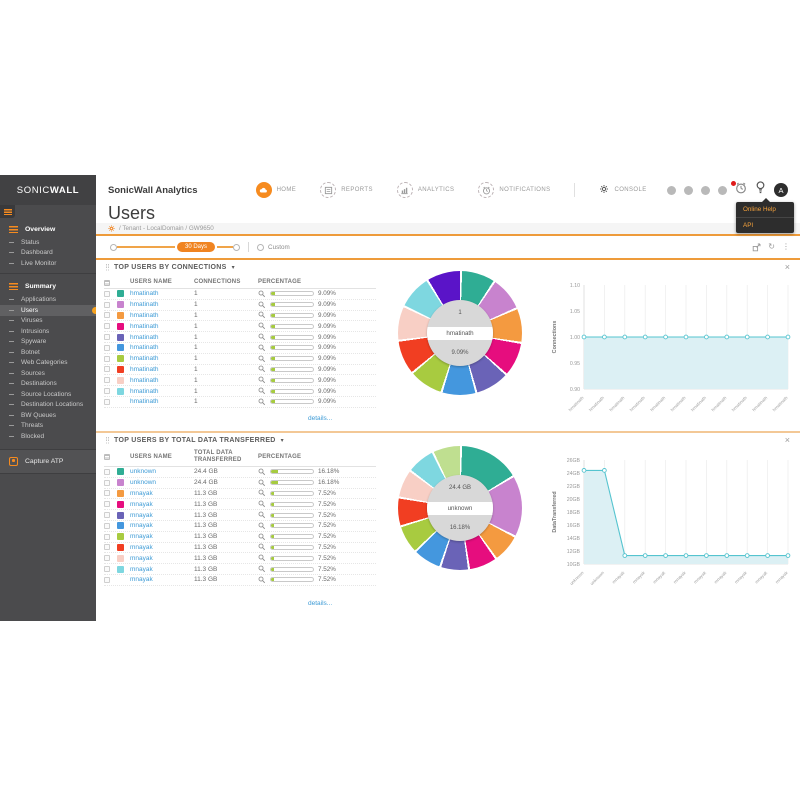  Describe the element at coordinates (48, 363) in the screenshot. I see `sidebar-item-web-categories: Web Categories` at that location.